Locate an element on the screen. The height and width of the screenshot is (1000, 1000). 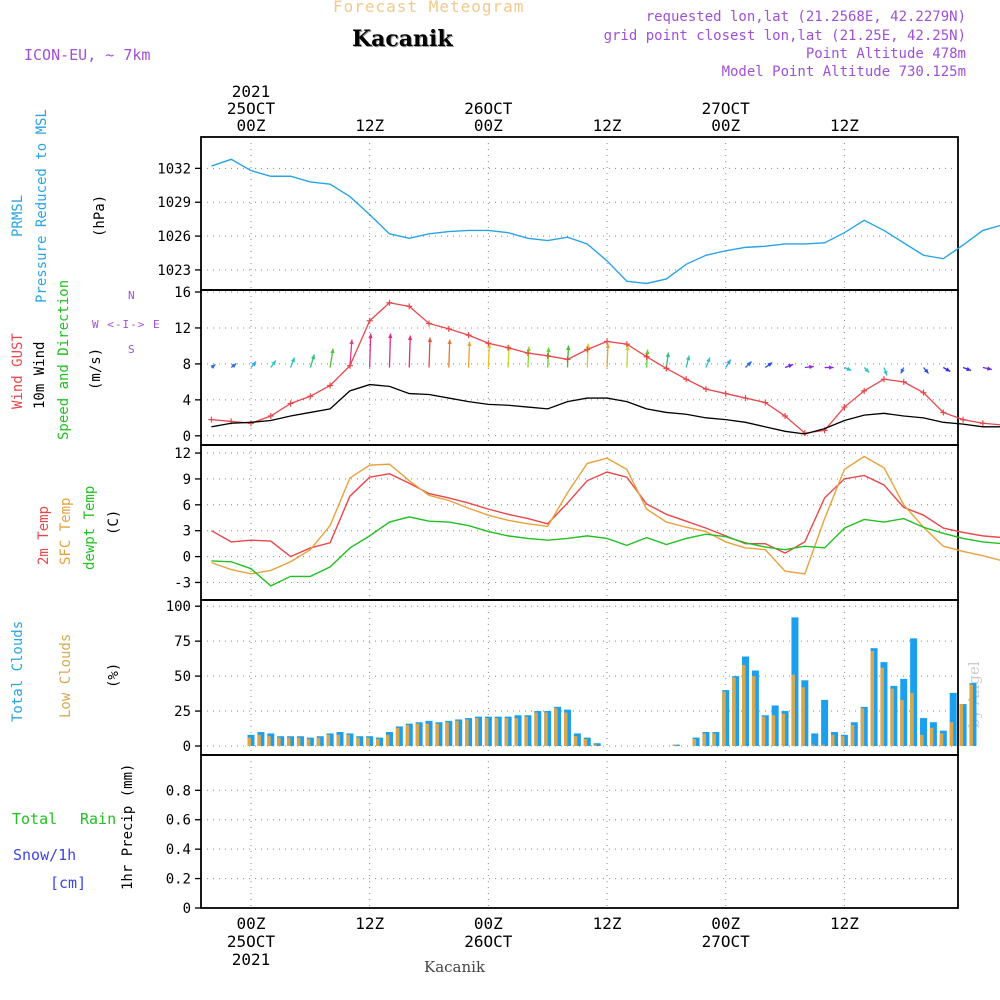
wind-compass: W <-I-> E is located at coordinates (126, 324).